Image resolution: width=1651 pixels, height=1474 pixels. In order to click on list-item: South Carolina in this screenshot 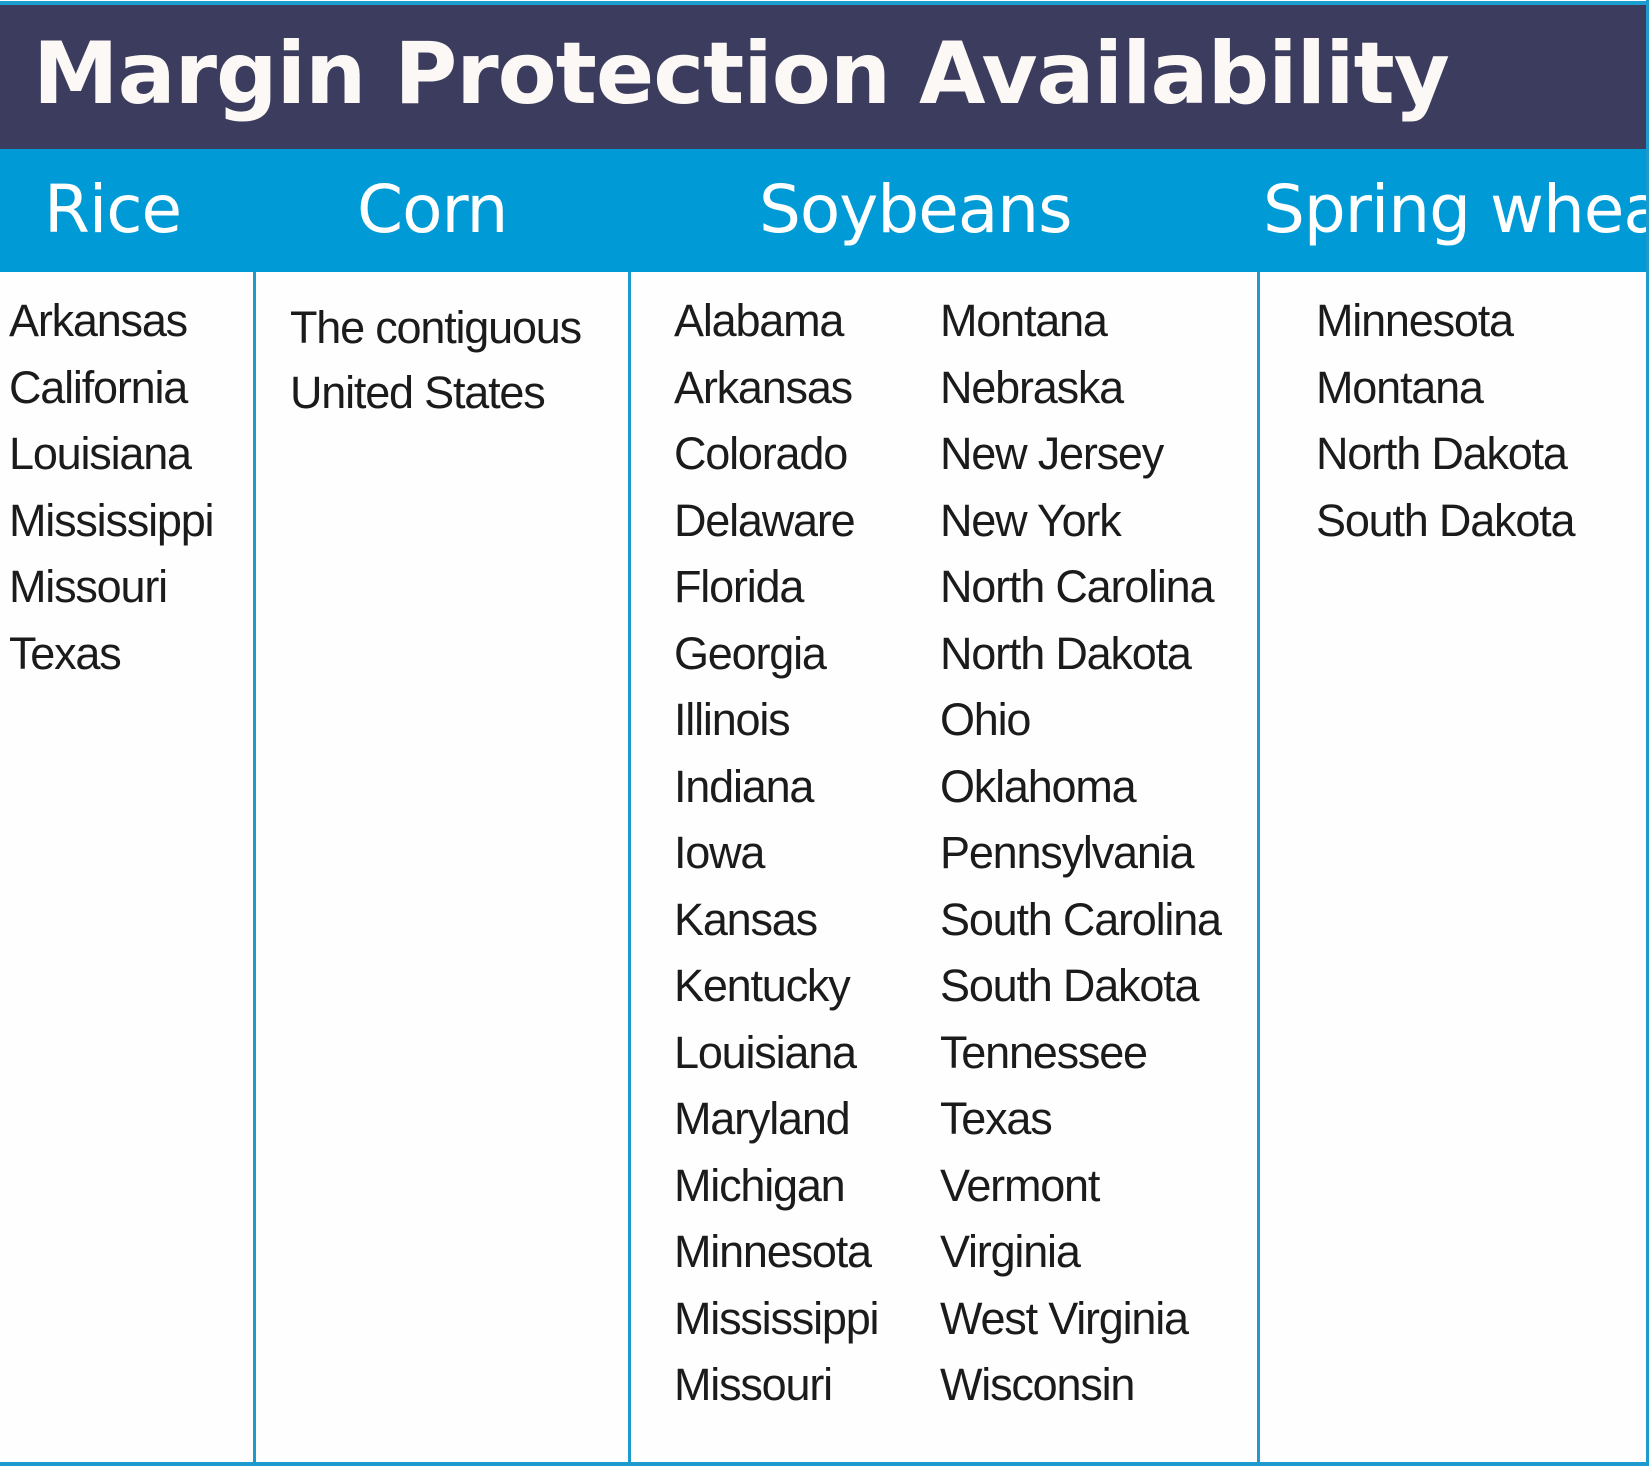, I will do `click(1081, 919)`.